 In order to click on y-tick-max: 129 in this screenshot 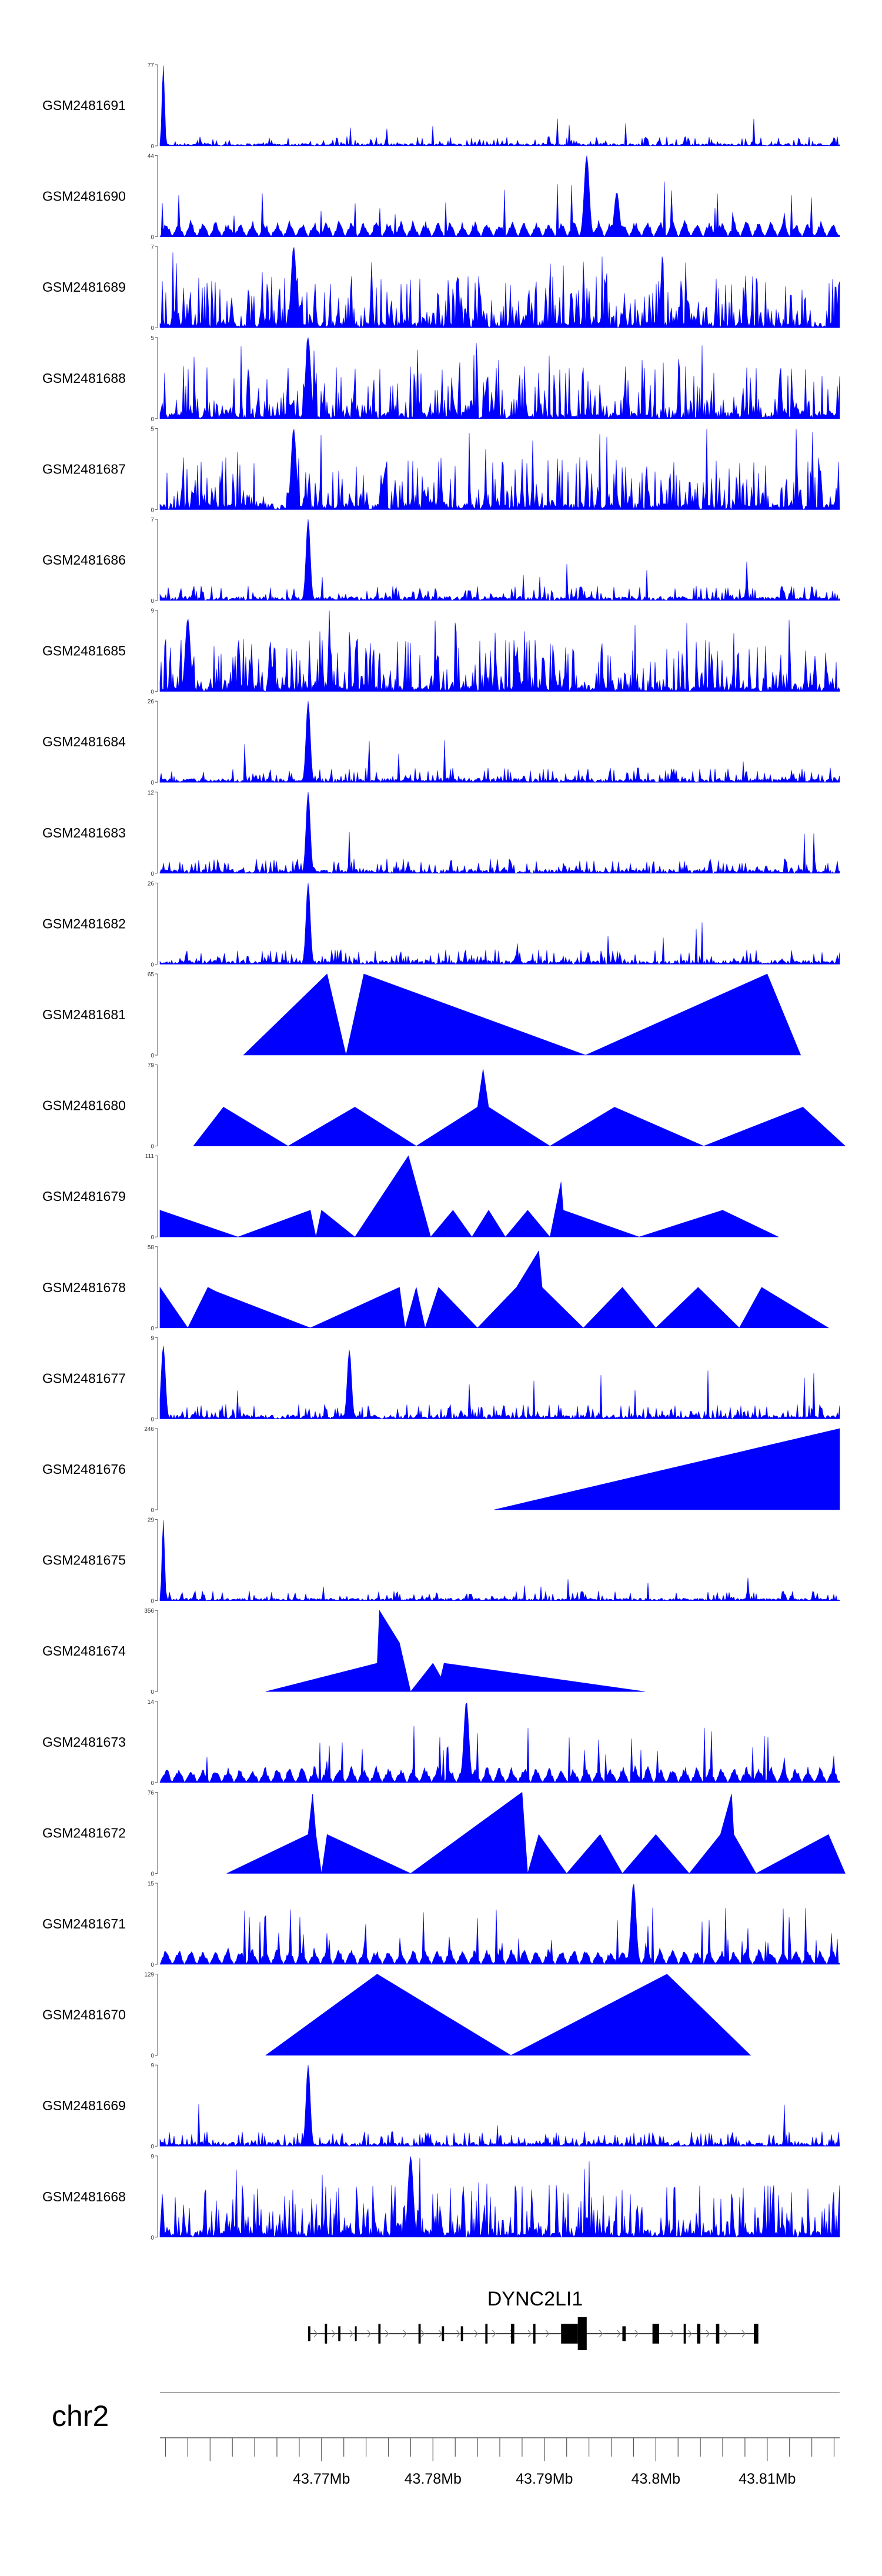, I will do `click(149, 1975)`.